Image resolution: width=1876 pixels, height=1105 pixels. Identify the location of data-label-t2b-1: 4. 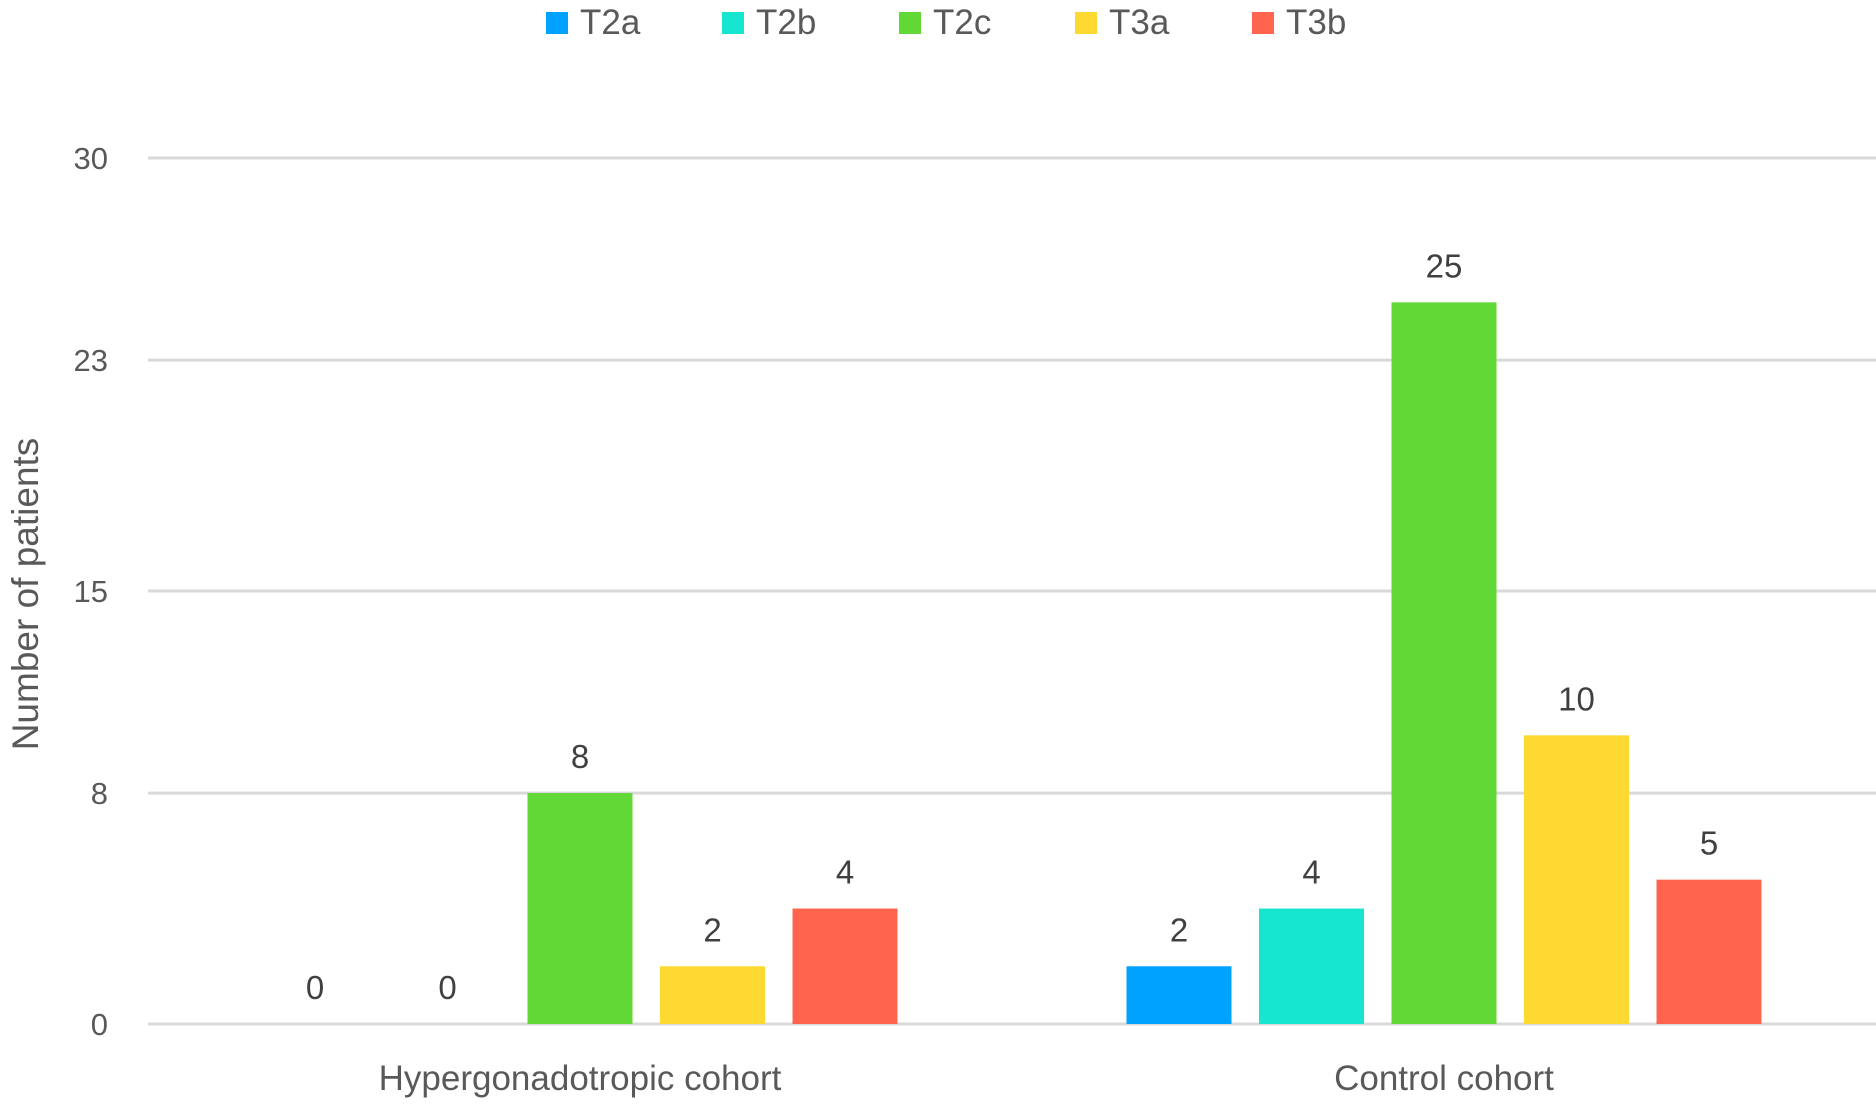
(1311, 872).